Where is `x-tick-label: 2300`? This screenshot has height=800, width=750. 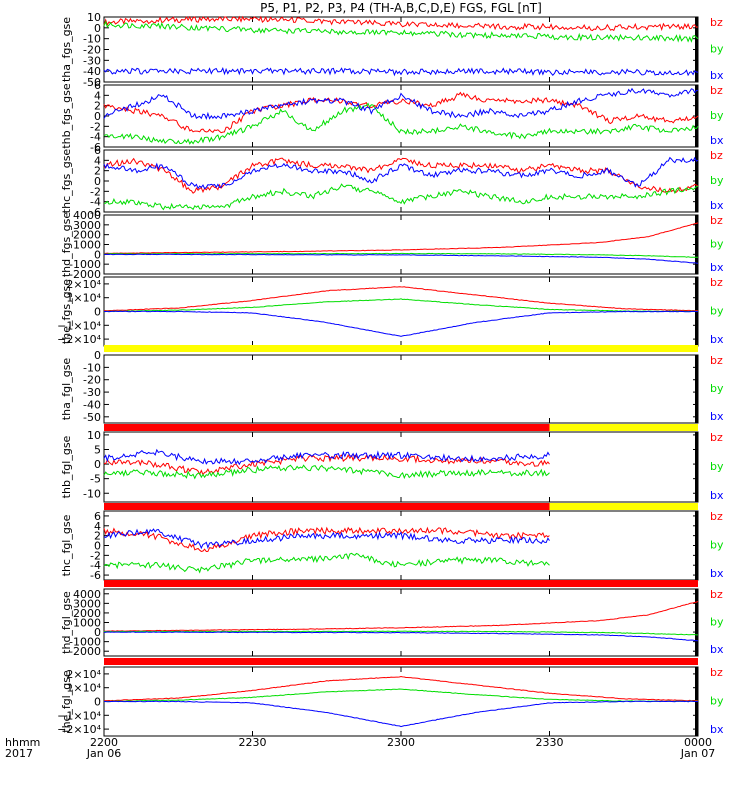
x-tick-label: 2300 is located at coordinates (401, 742).